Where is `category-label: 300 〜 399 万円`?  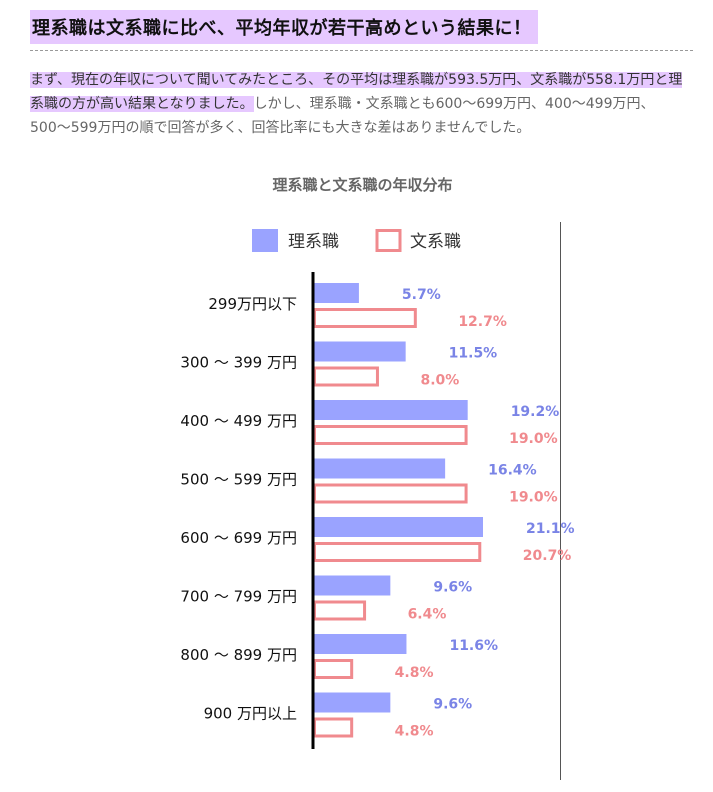 category-label: 300 〜 399 万円 is located at coordinates (238, 363).